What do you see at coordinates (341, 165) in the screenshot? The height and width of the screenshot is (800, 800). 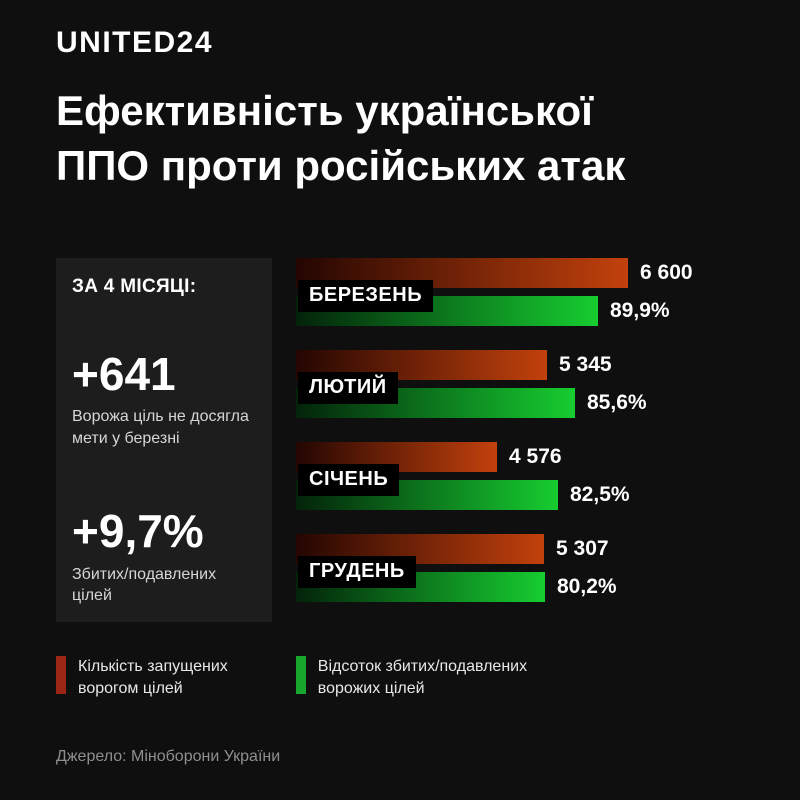 I see `title-line-2: ППО проти російських атак` at bounding box center [341, 165].